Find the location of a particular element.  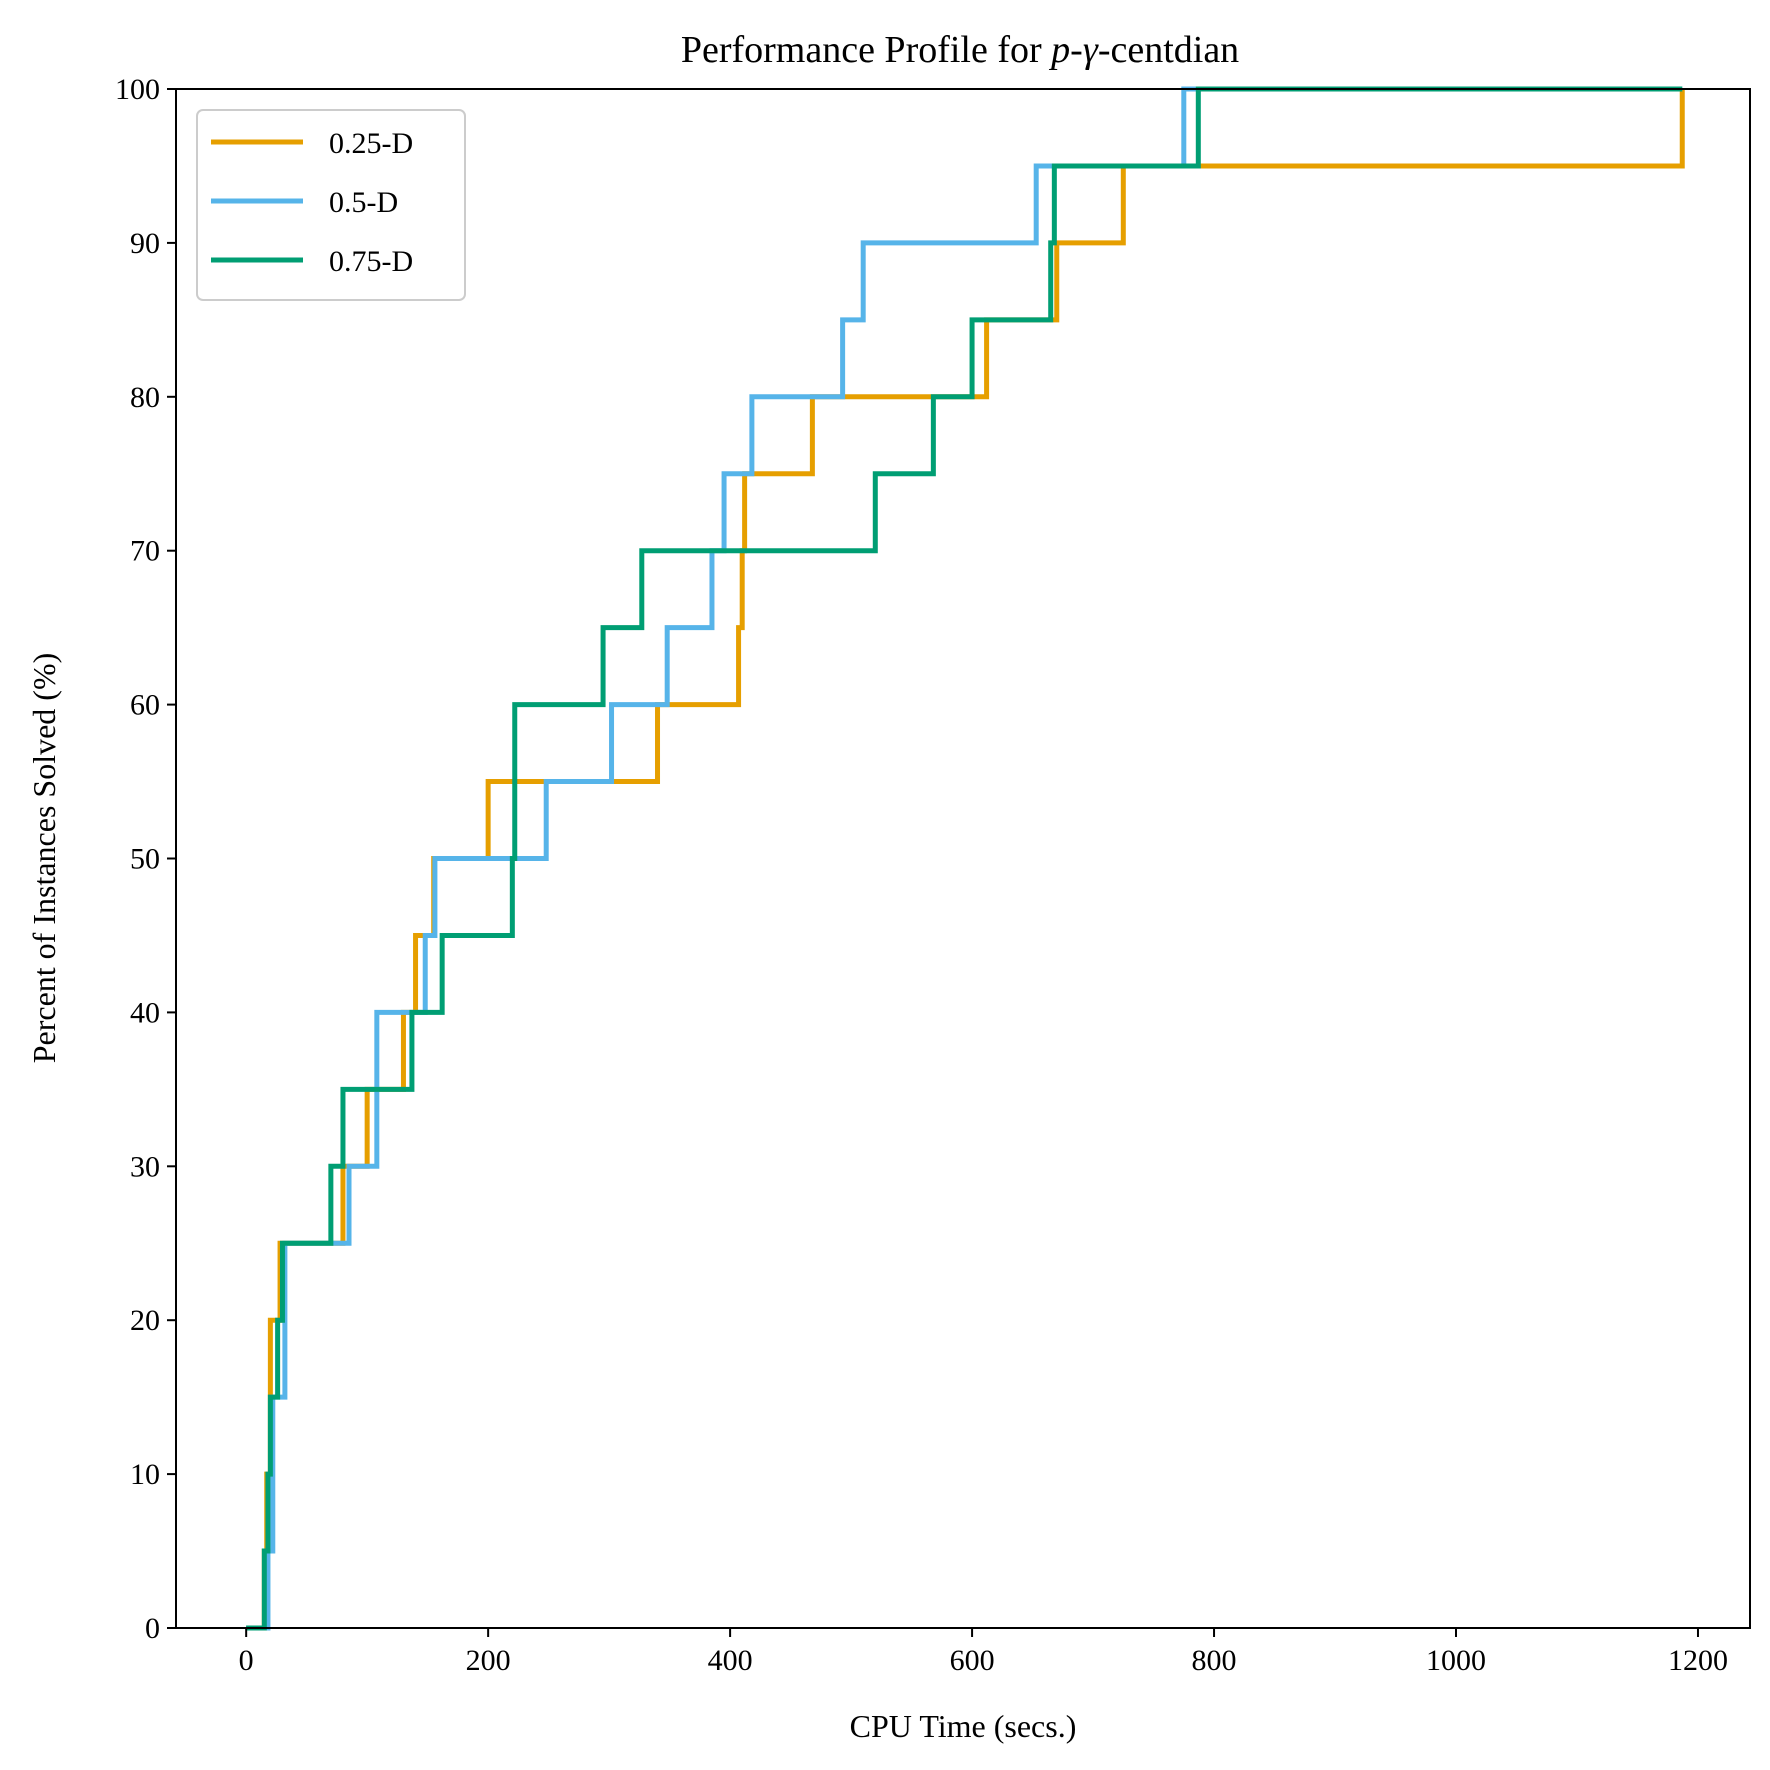

y-tick-label: 10 is located at coordinates (145, 1474).